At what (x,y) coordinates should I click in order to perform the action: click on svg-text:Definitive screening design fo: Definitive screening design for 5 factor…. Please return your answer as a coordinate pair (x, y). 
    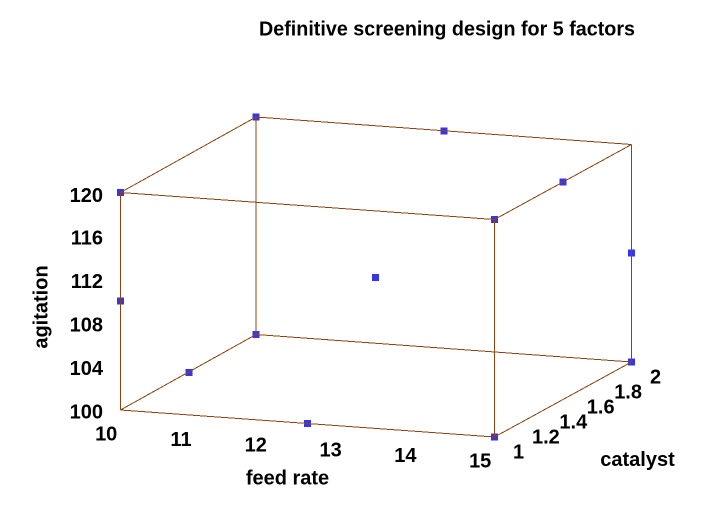
    Looking at the image, I should click on (447, 30).